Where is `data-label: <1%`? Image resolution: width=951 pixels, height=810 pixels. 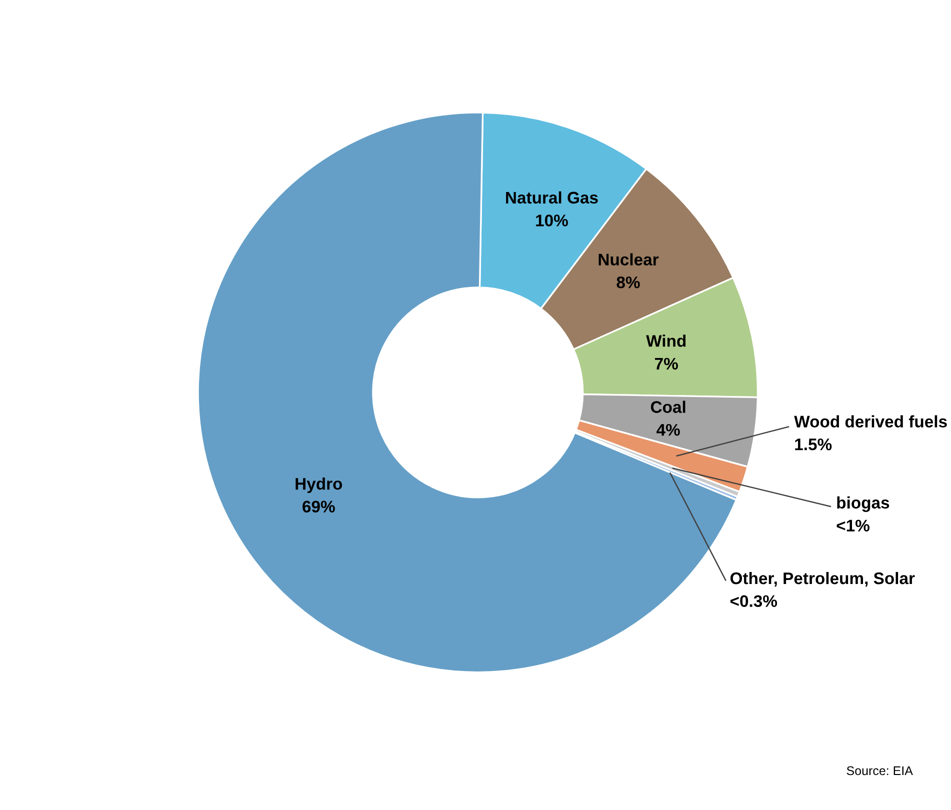
data-label: <1% is located at coordinates (853, 526).